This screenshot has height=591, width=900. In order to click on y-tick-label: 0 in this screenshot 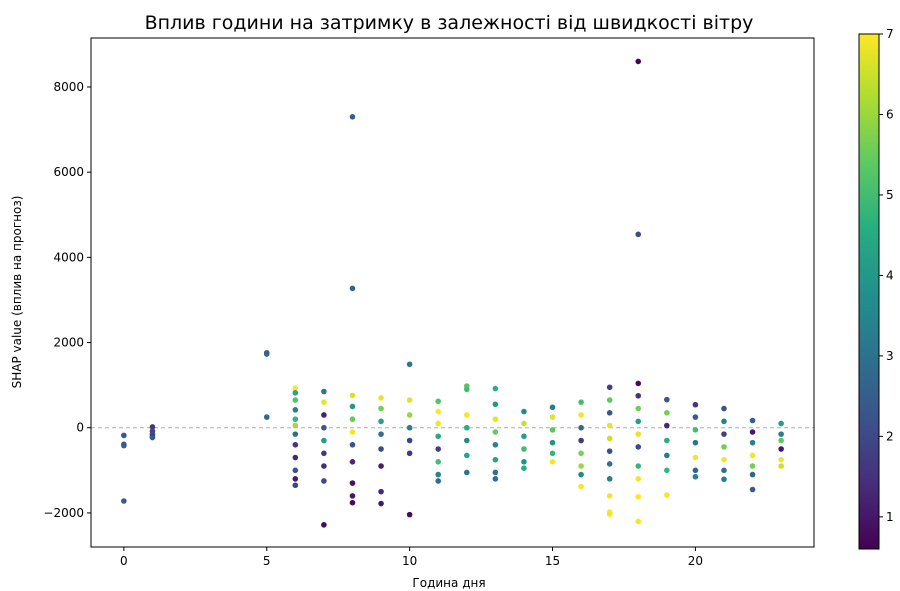, I will do `click(80, 428)`.